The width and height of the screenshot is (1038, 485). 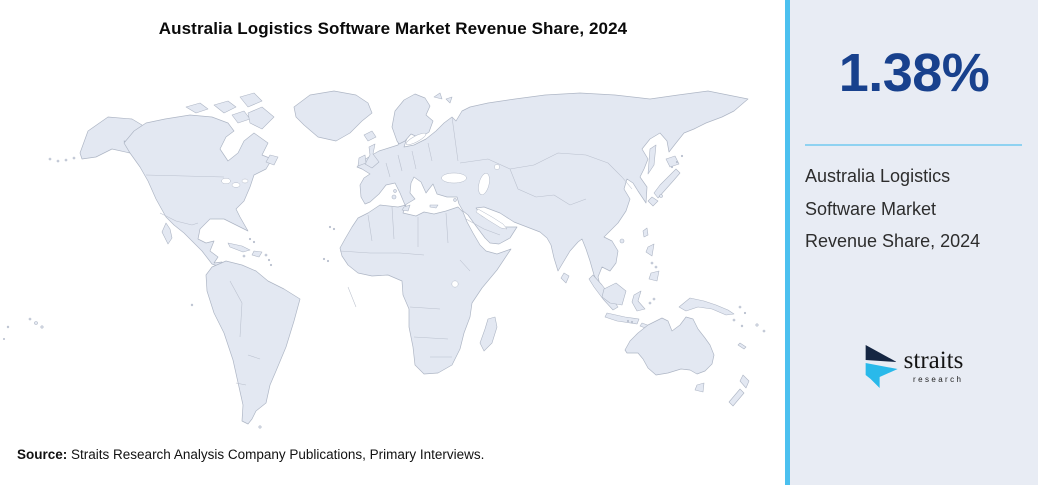 I want to click on straits-research-logo: straits research, so click(x=914, y=366).